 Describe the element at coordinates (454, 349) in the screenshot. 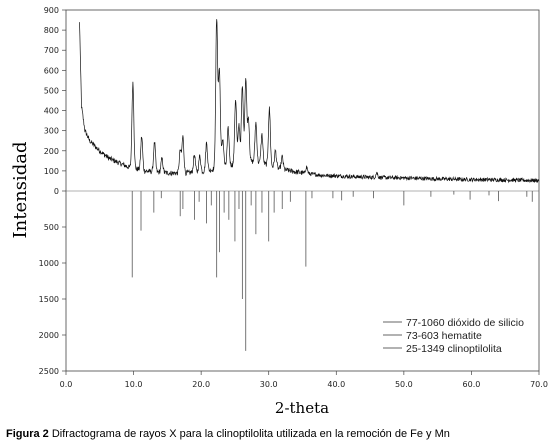

I see `legend-entry: 25-1349 clinoptilolita` at that location.